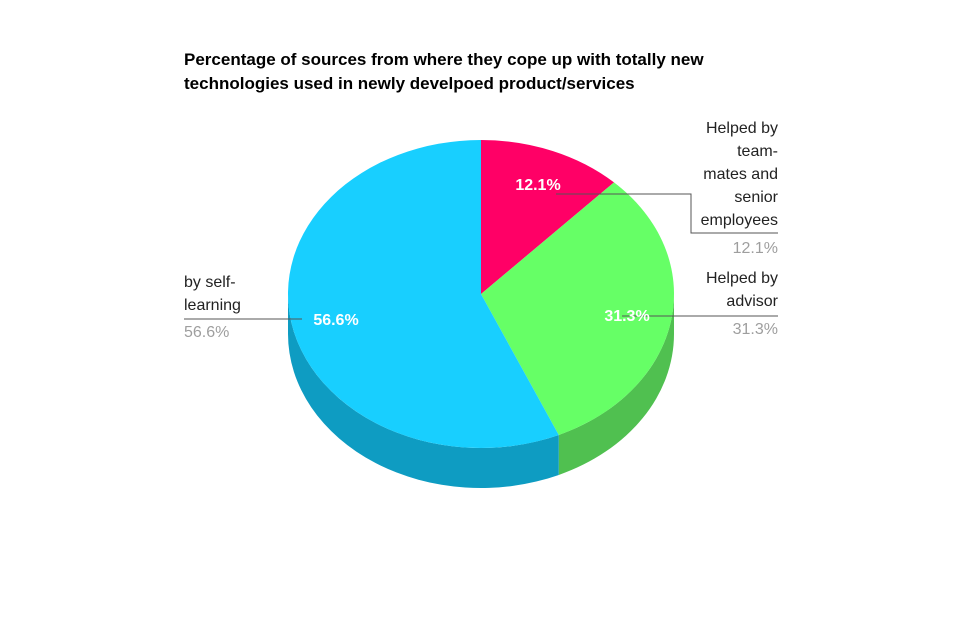 The width and height of the screenshot is (960, 625). What do you see at coordinates (212, 305) in the screenshot?
I see `legend-self-line: learning` at bounding box center [212, 305].